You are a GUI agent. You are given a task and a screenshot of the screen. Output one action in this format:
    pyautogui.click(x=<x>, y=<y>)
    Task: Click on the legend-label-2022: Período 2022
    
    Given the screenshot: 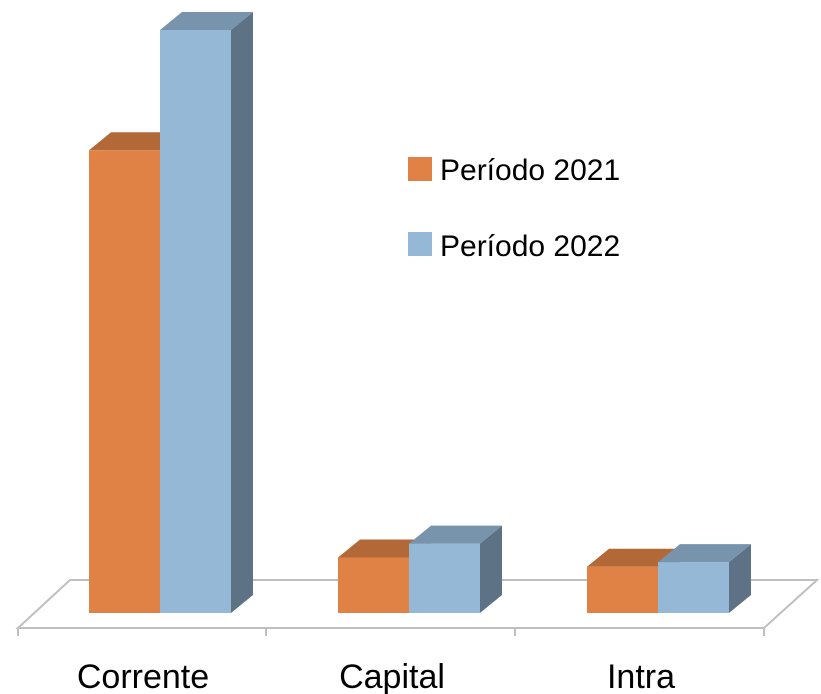 What is the action you would take?
    pyautogui.click(x=530, y=246)
    